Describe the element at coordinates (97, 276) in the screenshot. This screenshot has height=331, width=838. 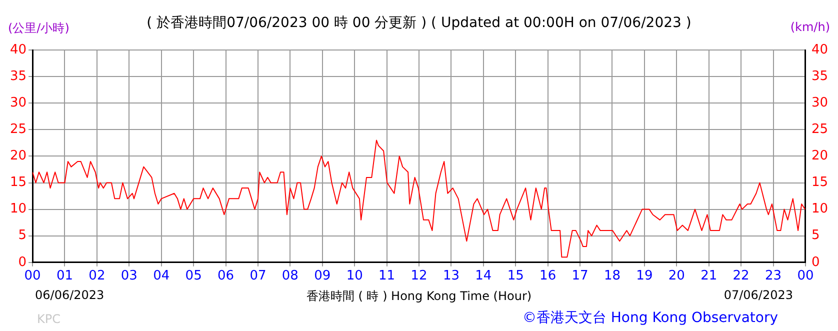
I see `x-tick-label: 02` at that location.